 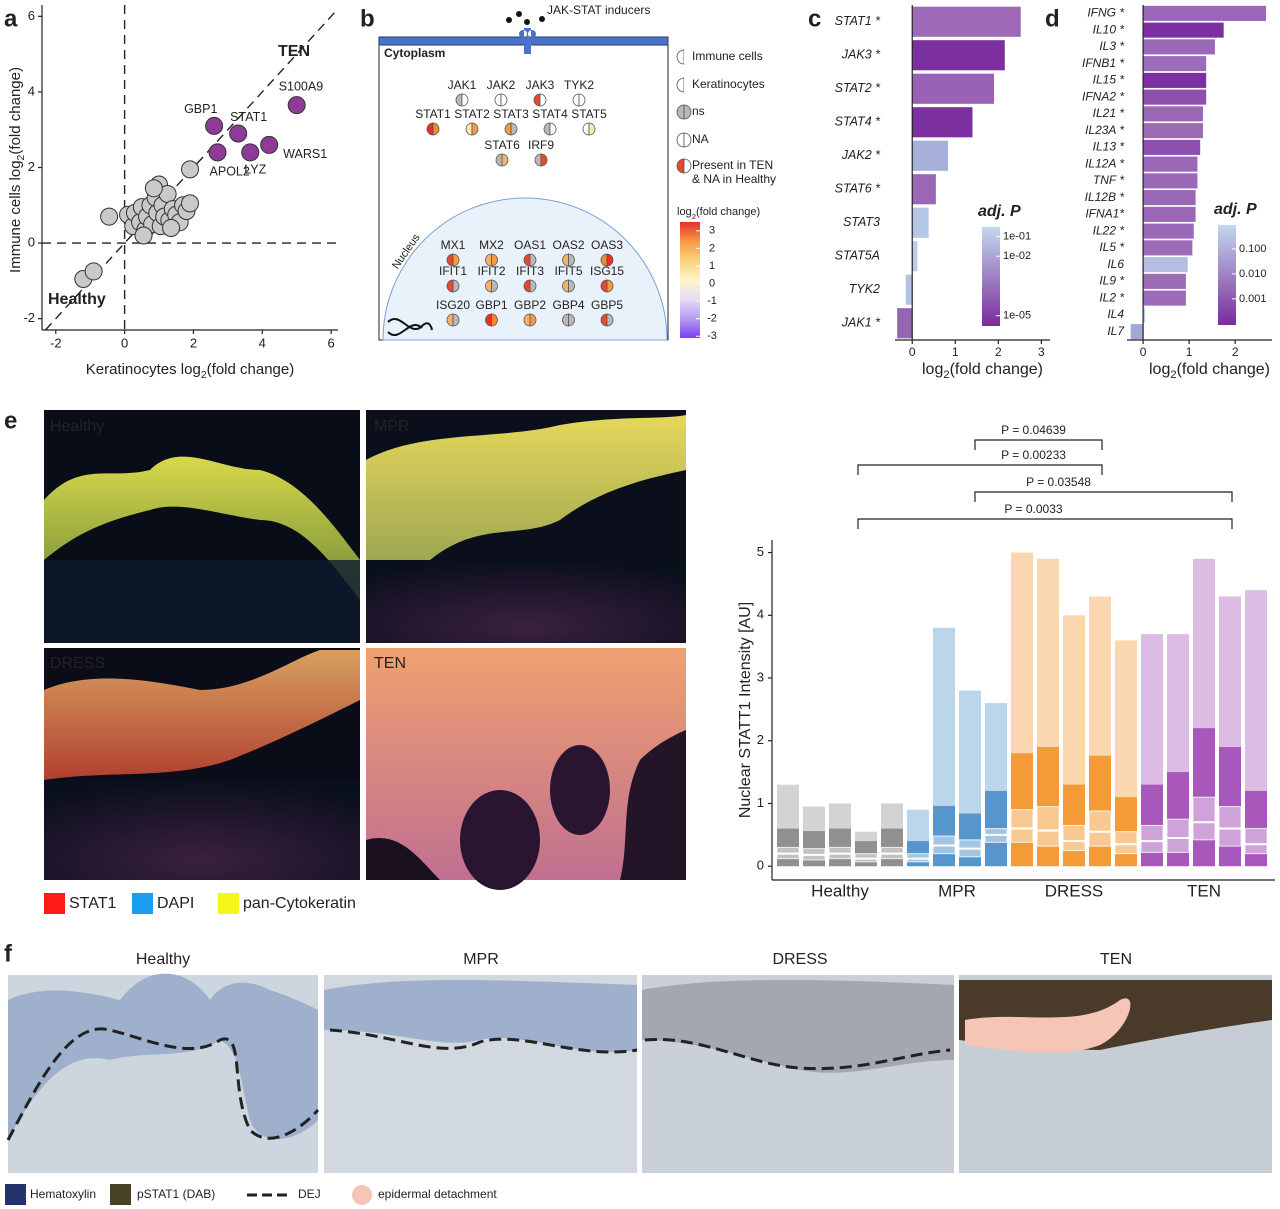 What do you see at coordinates (1104, 130) in the screenshot?
I see `category-label: IL23A *` at bounding box center [1104, 130].